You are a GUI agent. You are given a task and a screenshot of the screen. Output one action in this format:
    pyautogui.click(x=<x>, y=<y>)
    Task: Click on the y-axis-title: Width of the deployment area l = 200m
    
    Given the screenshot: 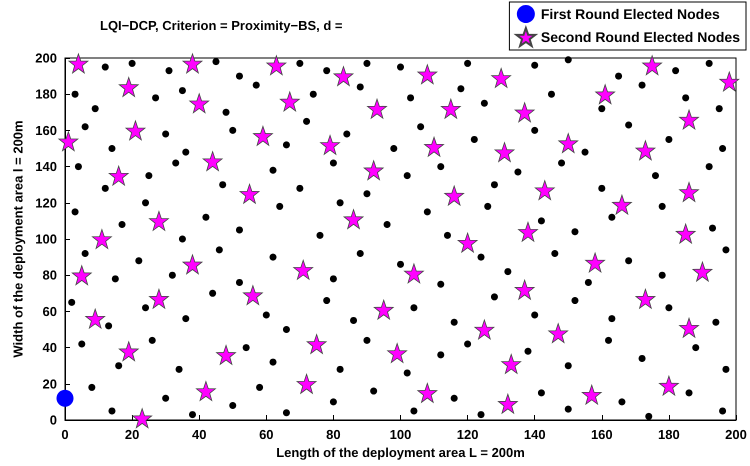 What is the action you would take?
    pyautogui.click(x=18, y=239)
    